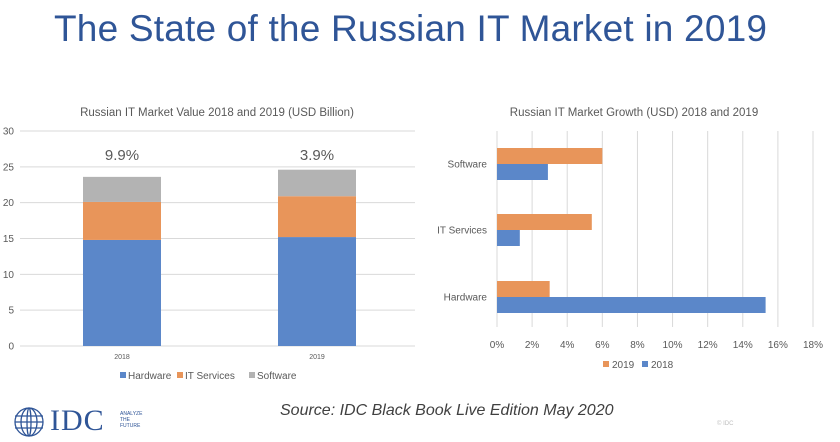 Image resolution: width=840 pixels, height=442 pixels. I want to click on y-category-label: IT Services, so click(462, 231).